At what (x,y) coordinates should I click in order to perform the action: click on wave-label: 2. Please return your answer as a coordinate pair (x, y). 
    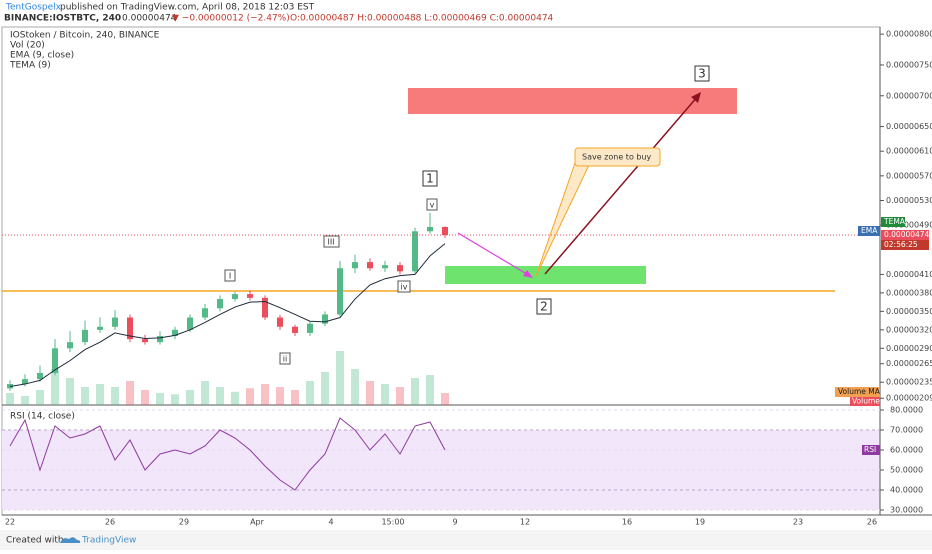
    Looking at the image, I should click on (544, 307).